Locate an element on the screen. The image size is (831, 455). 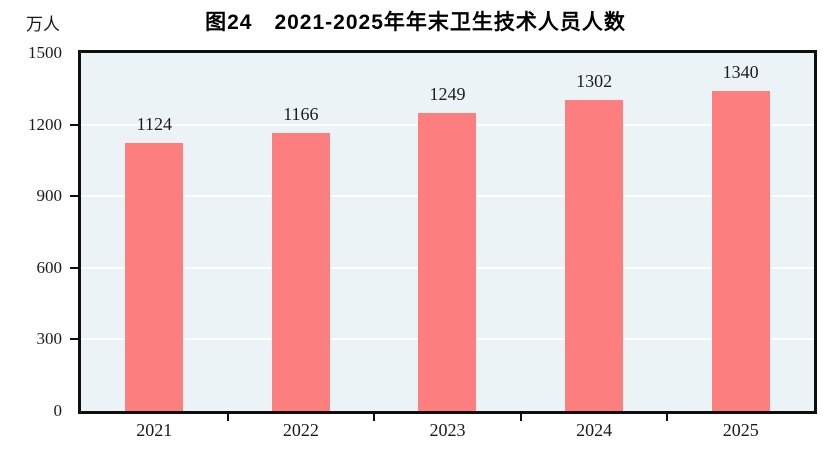
x-axis-label: 2023 is located at coordinates (447, 430).